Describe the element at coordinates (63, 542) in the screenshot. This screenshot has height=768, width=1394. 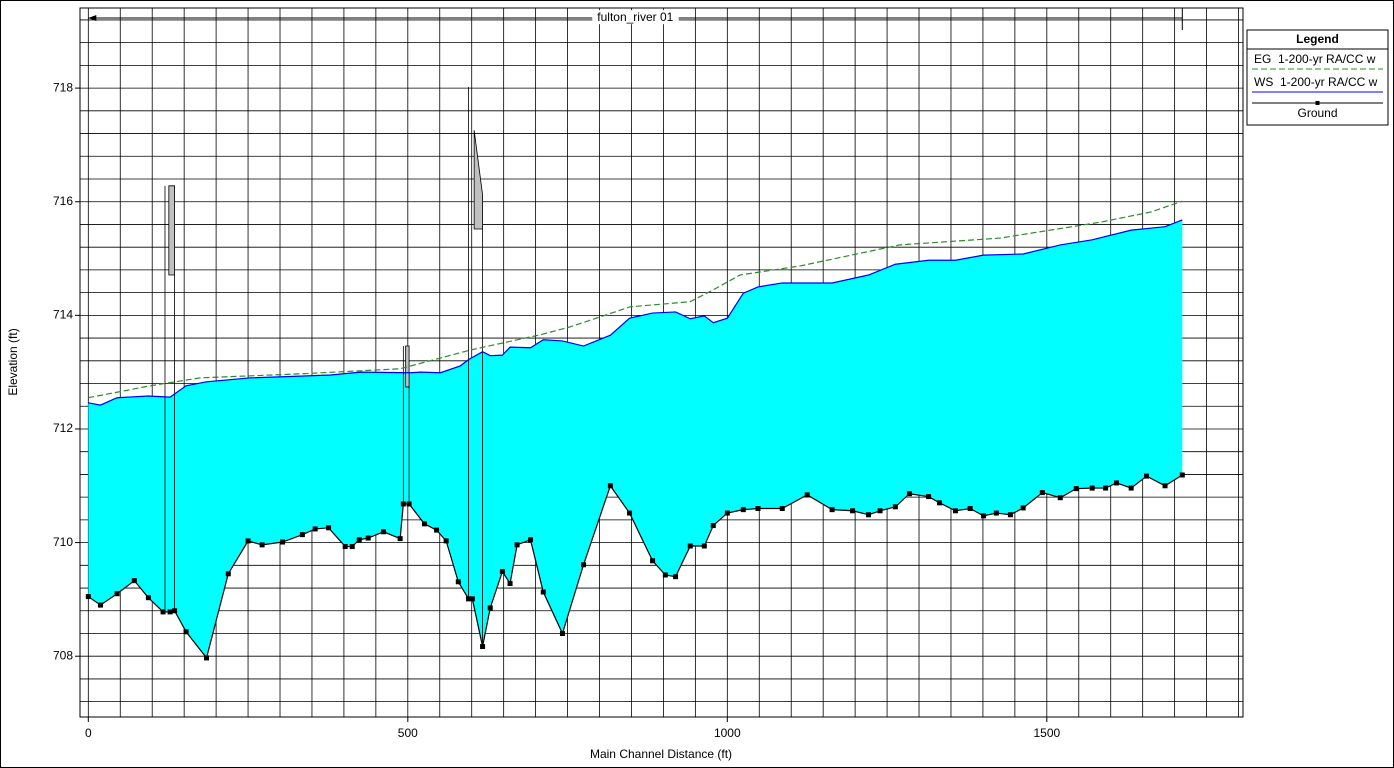
I see `y-tick-label: 710` at that location.